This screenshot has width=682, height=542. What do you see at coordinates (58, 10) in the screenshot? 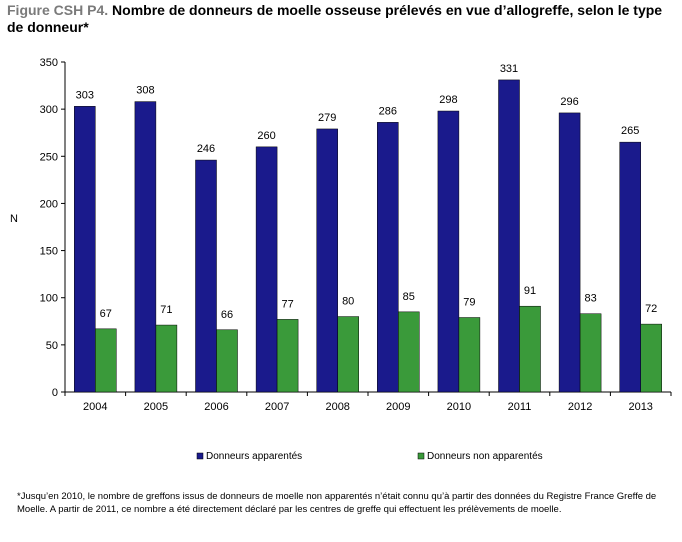
I see `figure-number: Figure CSH P4.` at bounding box center [58, 10].